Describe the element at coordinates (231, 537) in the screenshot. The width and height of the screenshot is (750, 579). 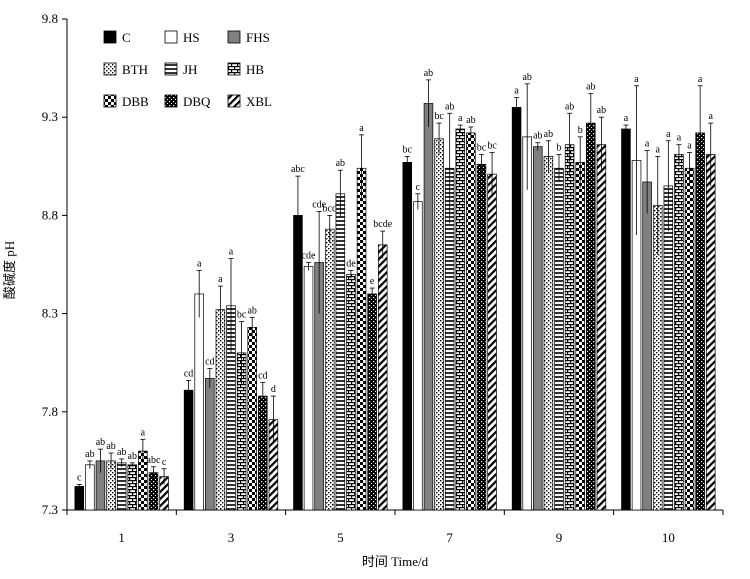
I see `x-tick-label: 3` at that location.